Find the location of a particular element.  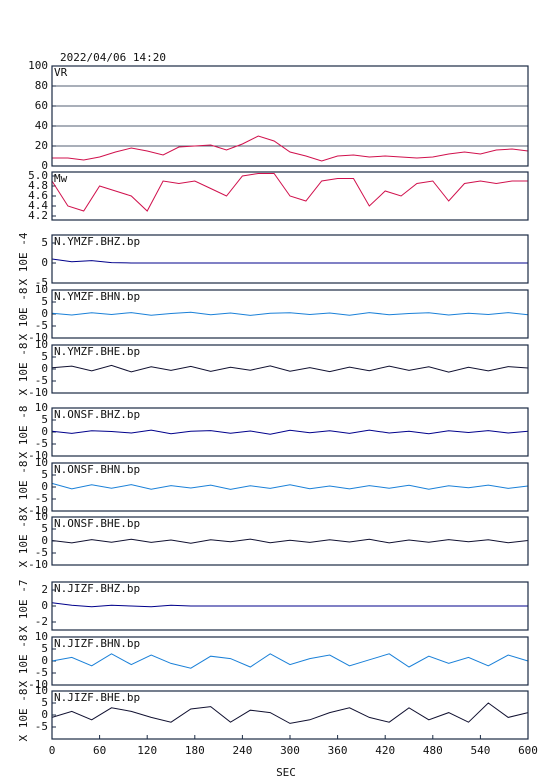

x-tick-label: 420 is located at coordinates (385, 750).